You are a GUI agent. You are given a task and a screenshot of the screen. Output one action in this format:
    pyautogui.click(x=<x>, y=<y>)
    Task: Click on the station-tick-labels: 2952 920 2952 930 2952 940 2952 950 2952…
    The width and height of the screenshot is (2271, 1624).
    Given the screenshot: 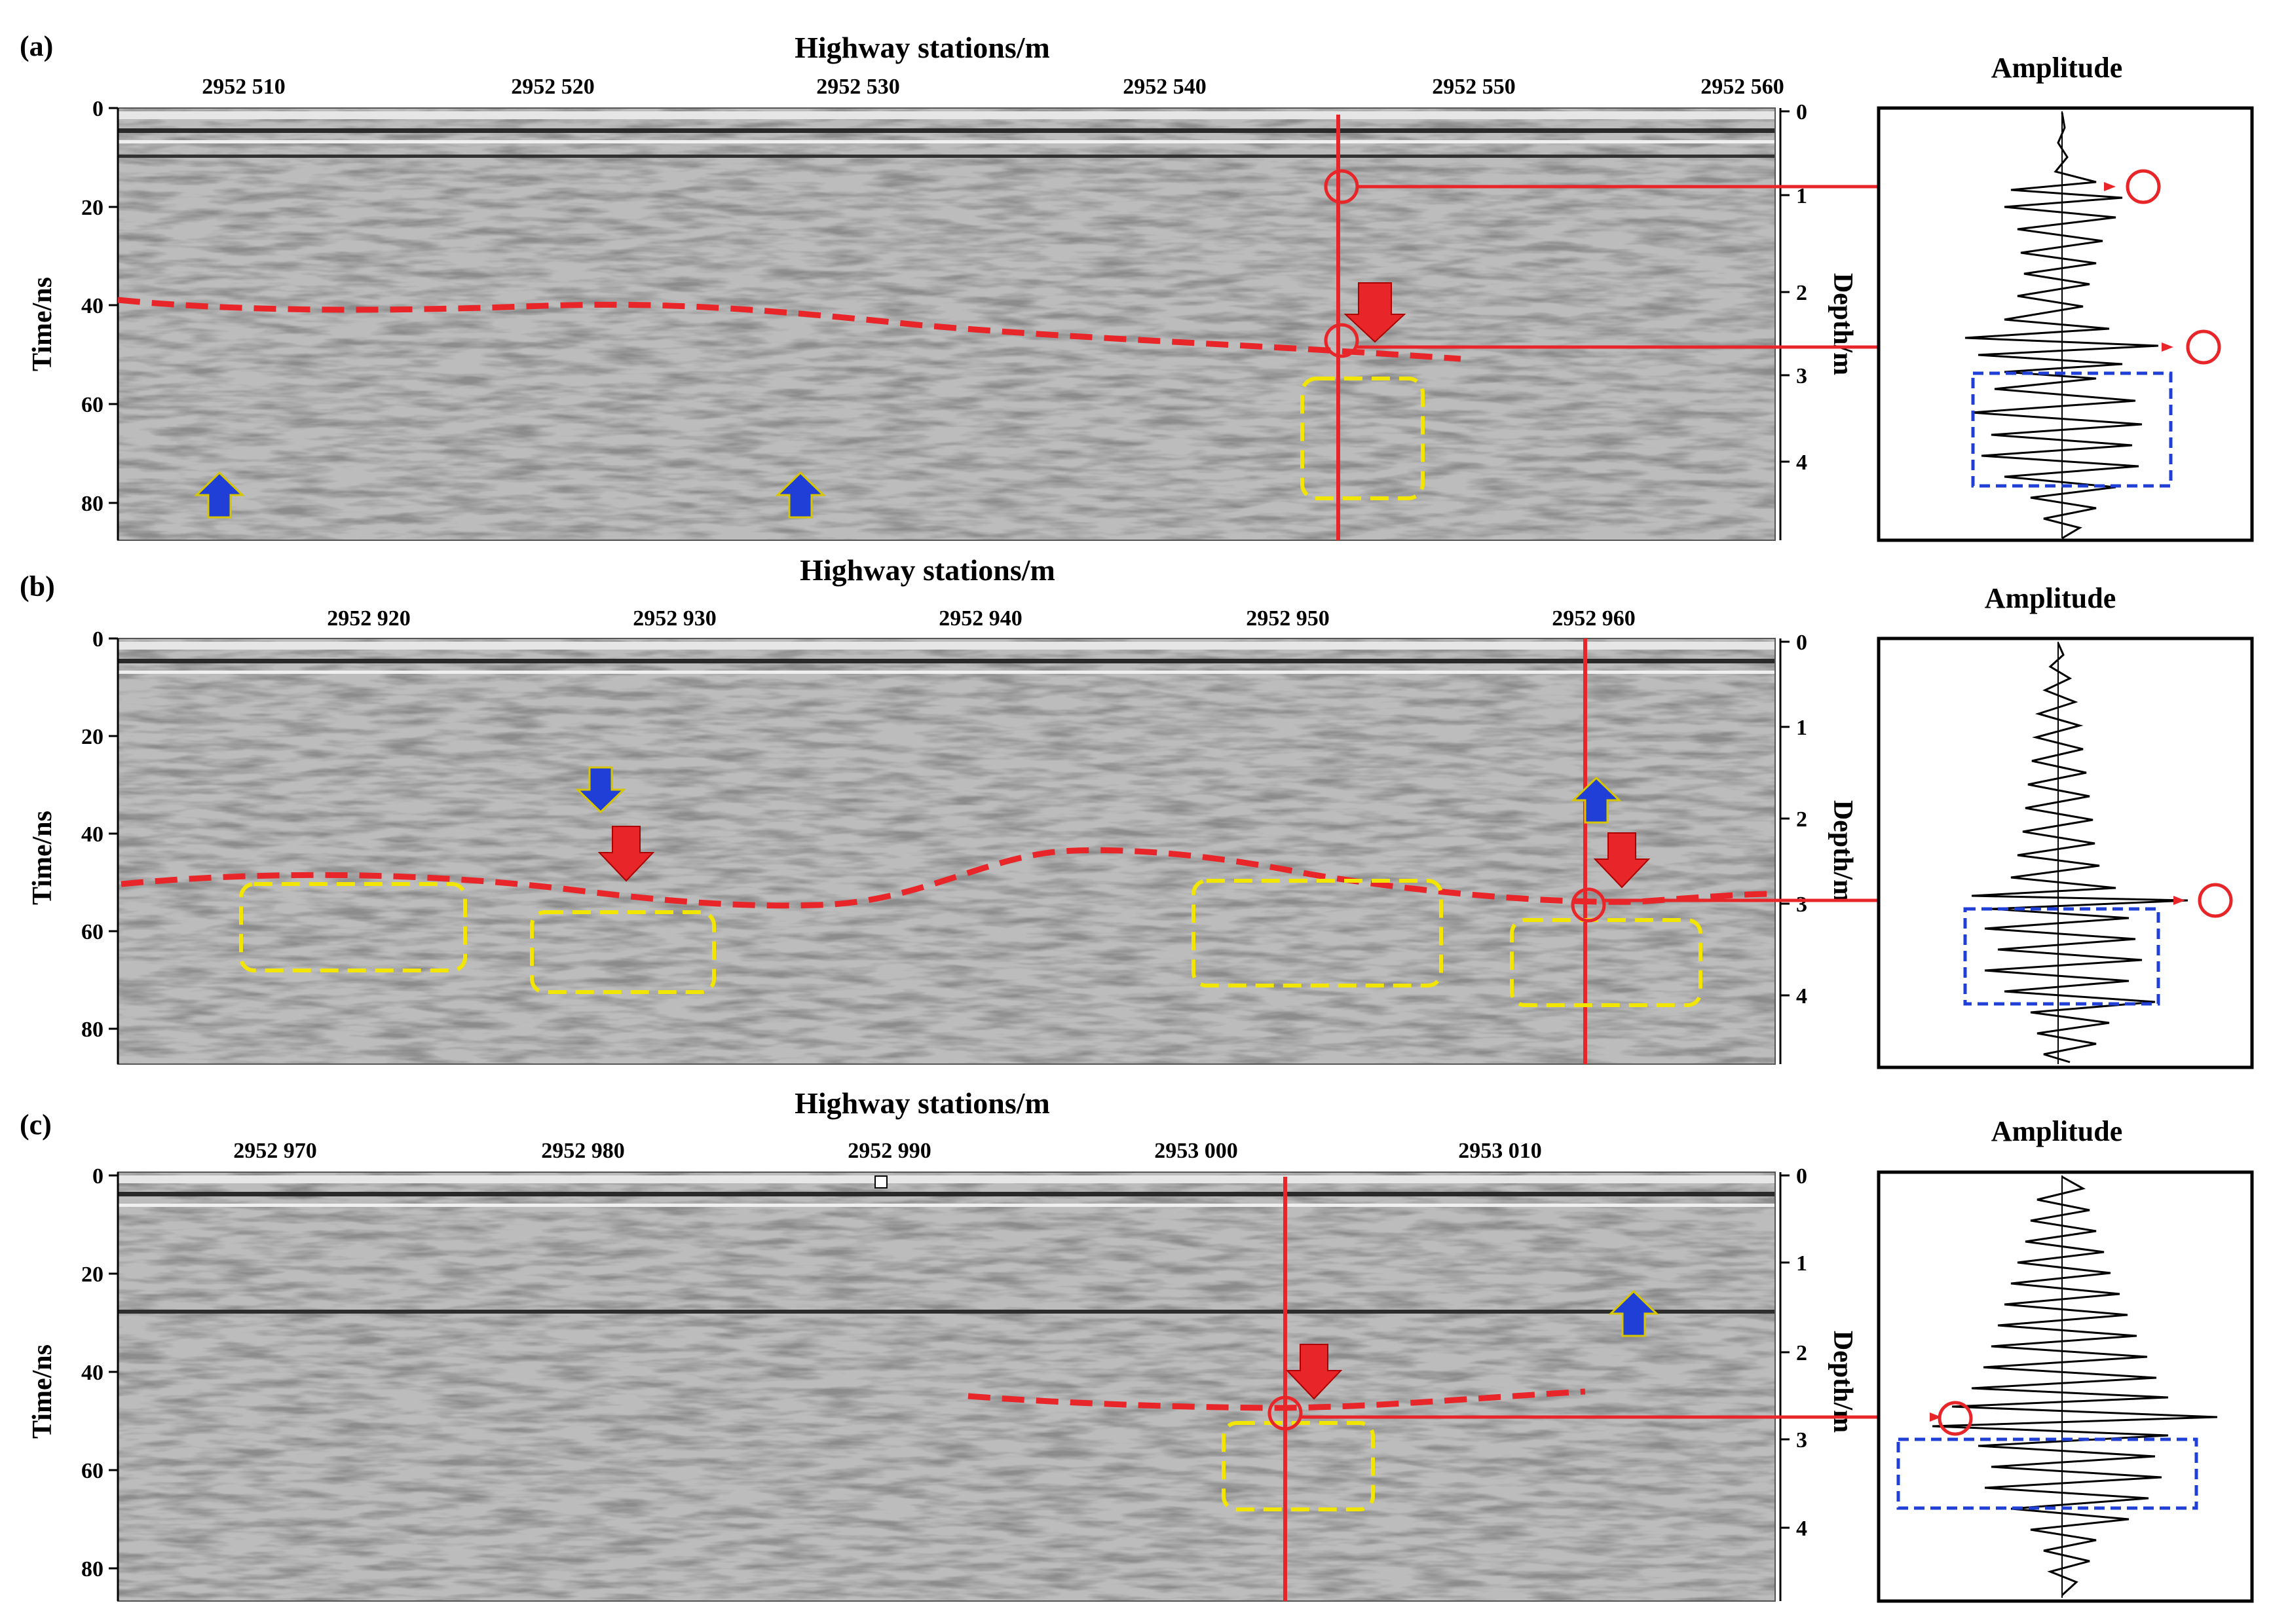 What is the action you would take?
    pyautogui.click(x=982, y=618)
    